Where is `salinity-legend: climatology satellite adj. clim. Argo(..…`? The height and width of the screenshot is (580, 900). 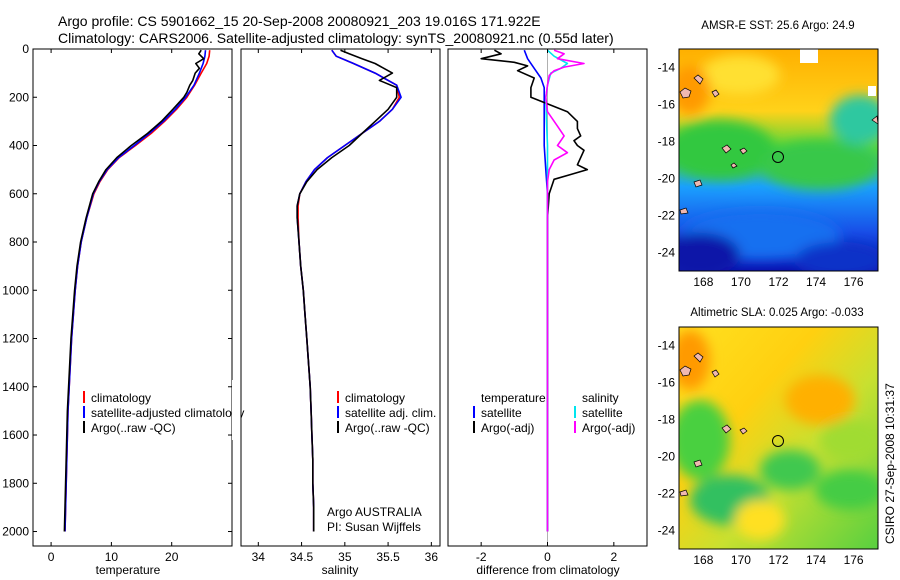
salinity-legend: climatology satellite adj. clim. Argo(..… is located at coordinates (386, 413).